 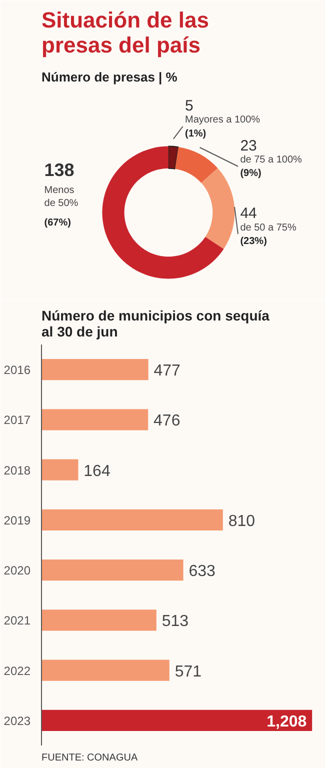 What do you see at coordinates (222, 120) in the screenshot?
I see `slice-label: Mayores a 100%` at bounding box center [222, 120].